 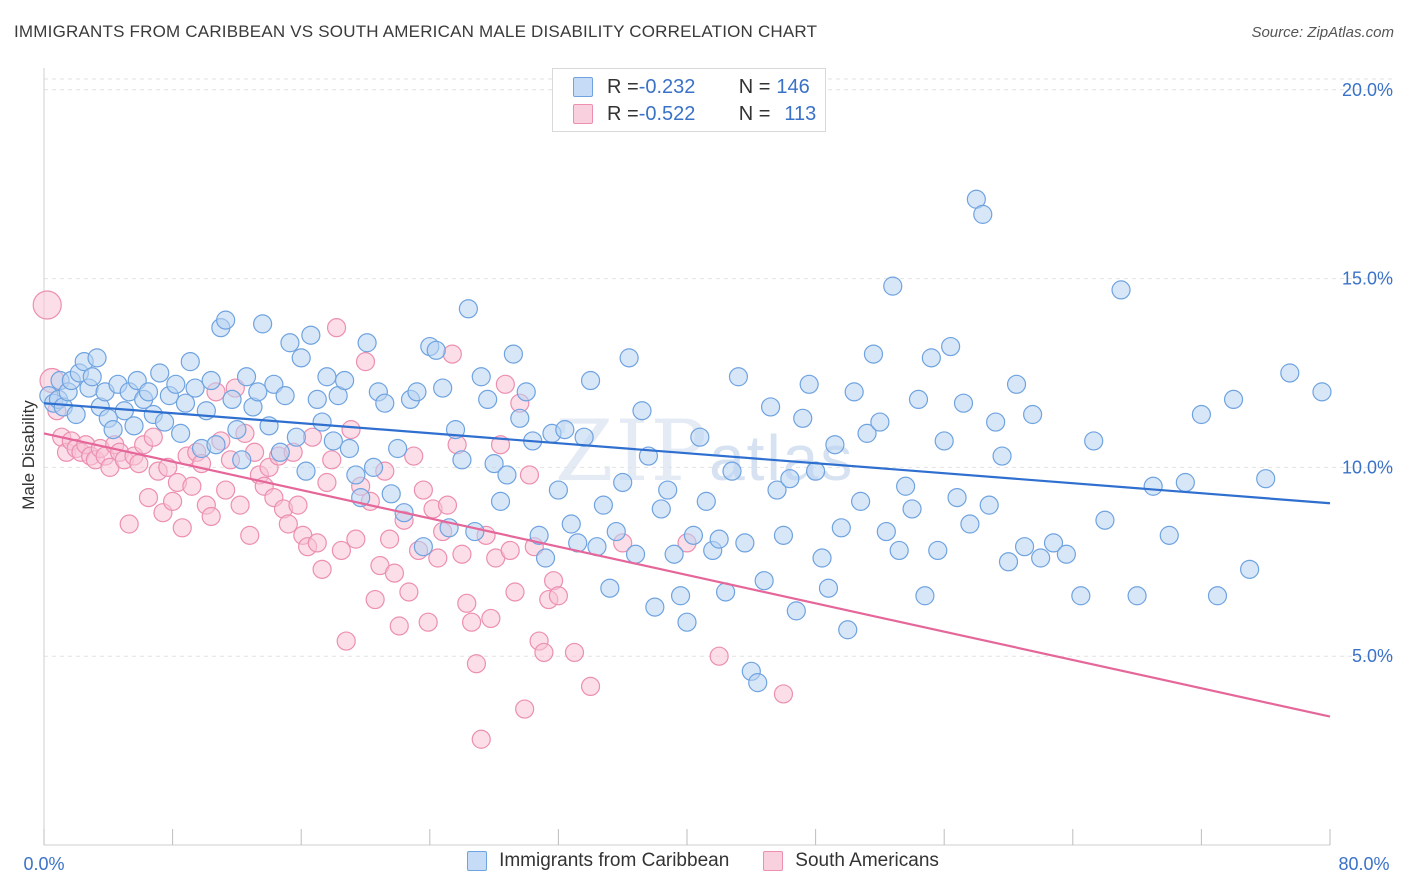 I want to click on n-label: N =, so click(x=754, y=86).